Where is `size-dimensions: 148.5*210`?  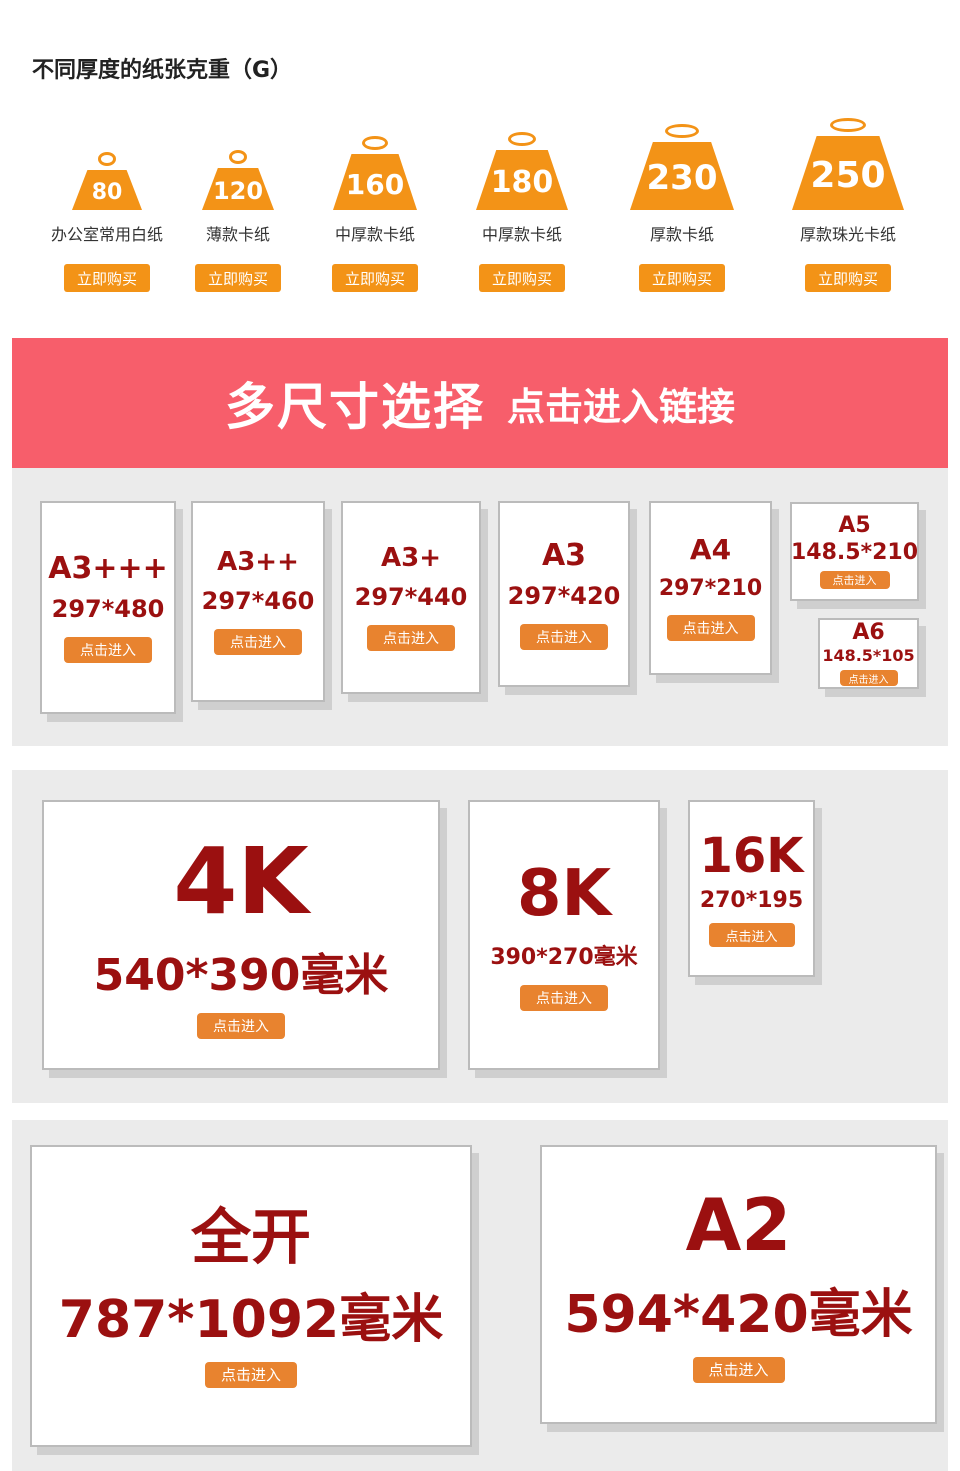 size-dimensions: 148.5*210 is located at coordinates (855, 553).